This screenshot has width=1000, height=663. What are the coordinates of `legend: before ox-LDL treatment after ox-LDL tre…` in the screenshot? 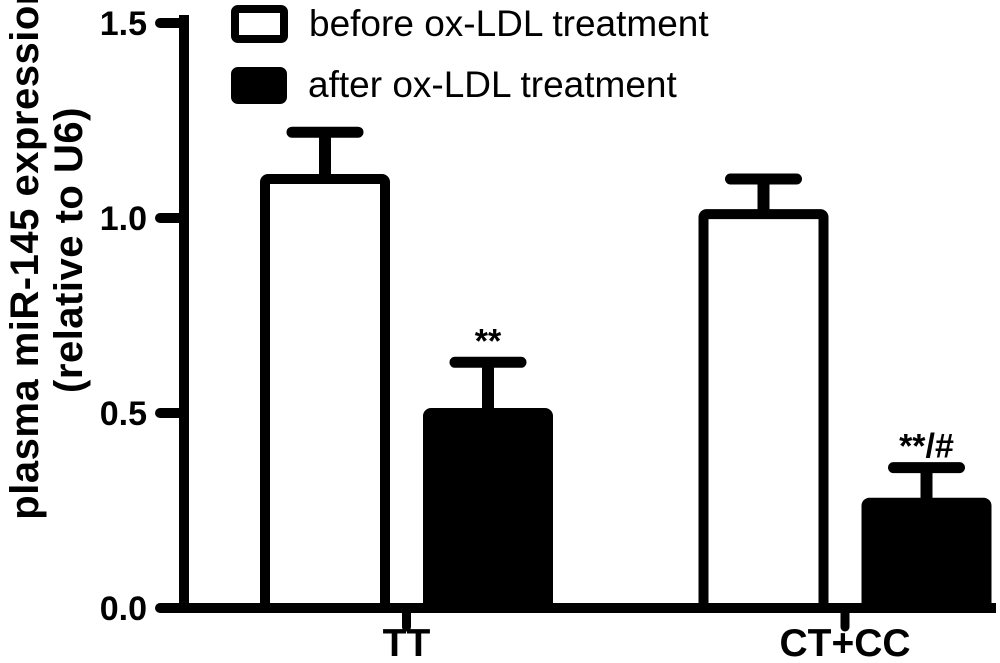 It's located at (470, 63).